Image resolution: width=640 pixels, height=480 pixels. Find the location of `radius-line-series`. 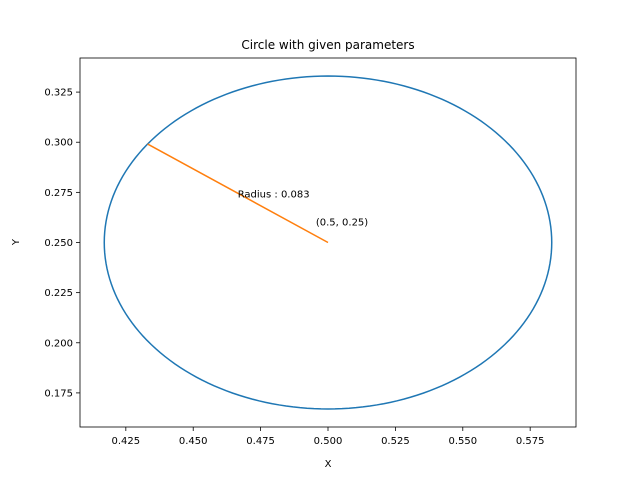

radius-line-series is located at coordinates (238, 193).